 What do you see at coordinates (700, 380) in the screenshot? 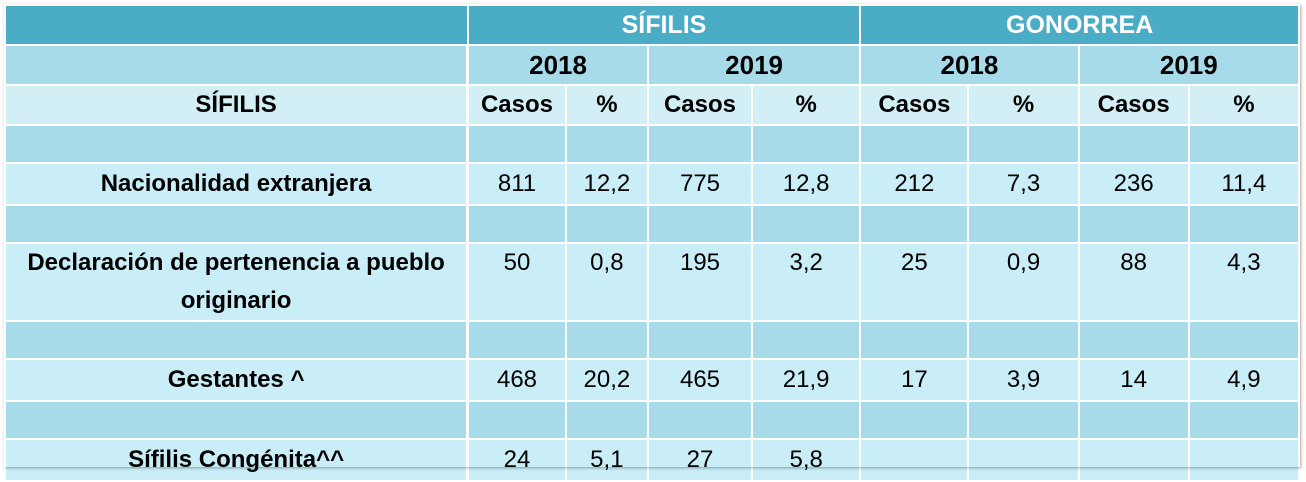
I see `table-cell: 465` at bounding box center [700, 380].